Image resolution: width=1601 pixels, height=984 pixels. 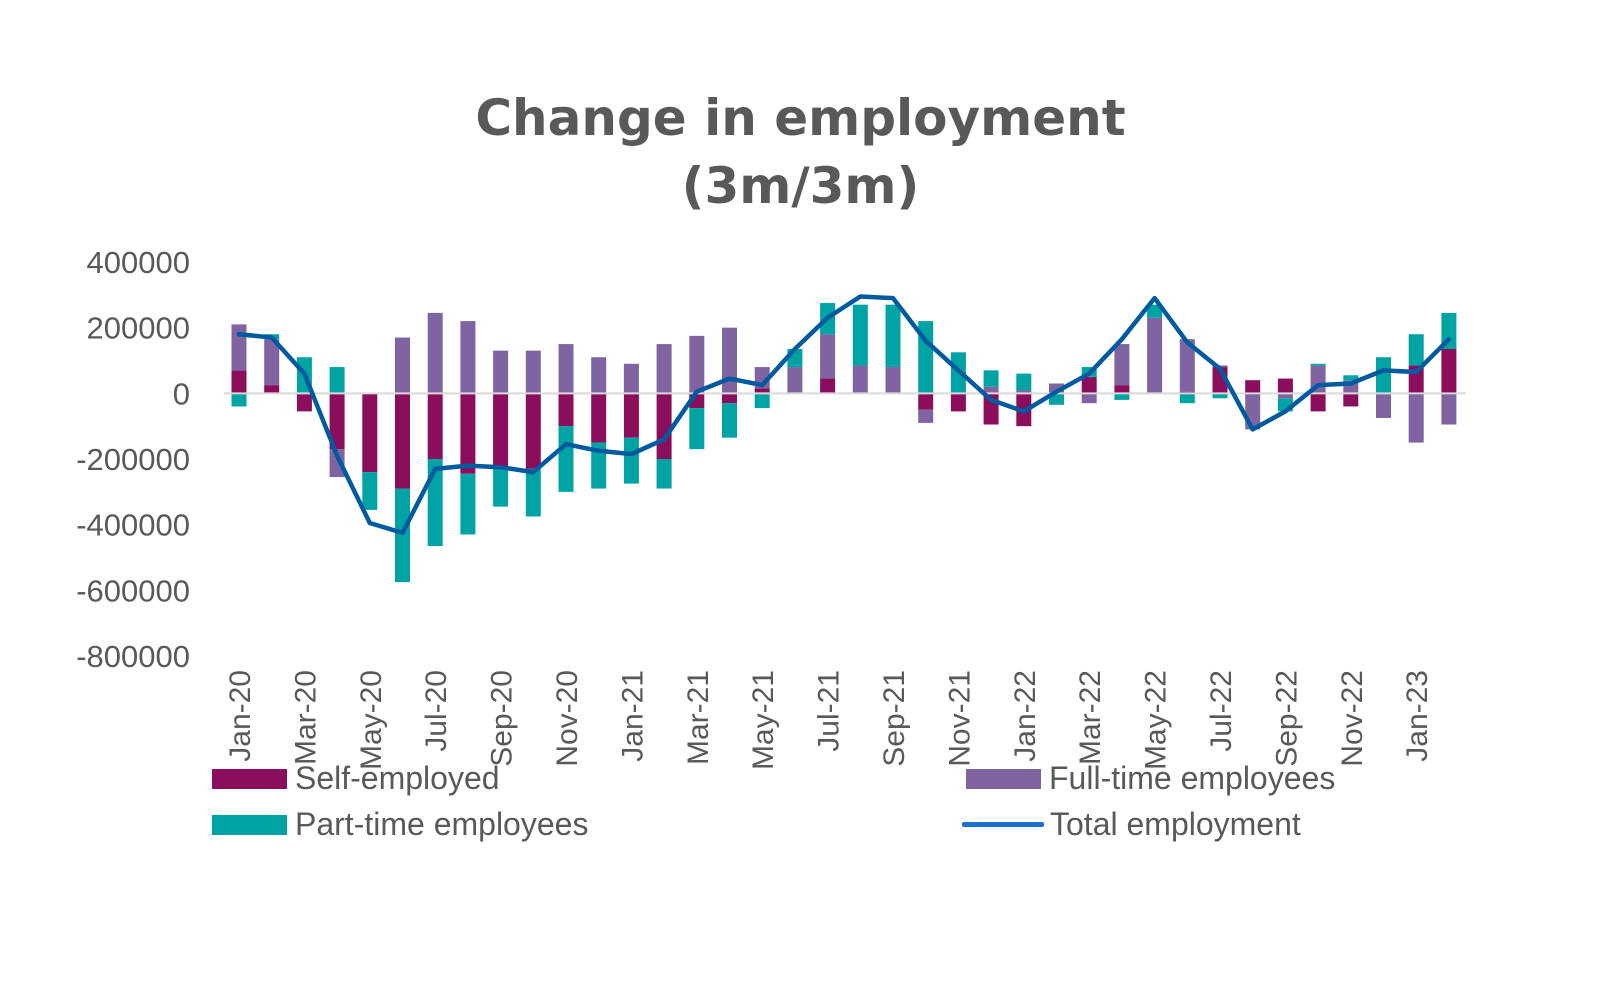 I want to click on y-tick-label: 0, so click(x=181, y=393).